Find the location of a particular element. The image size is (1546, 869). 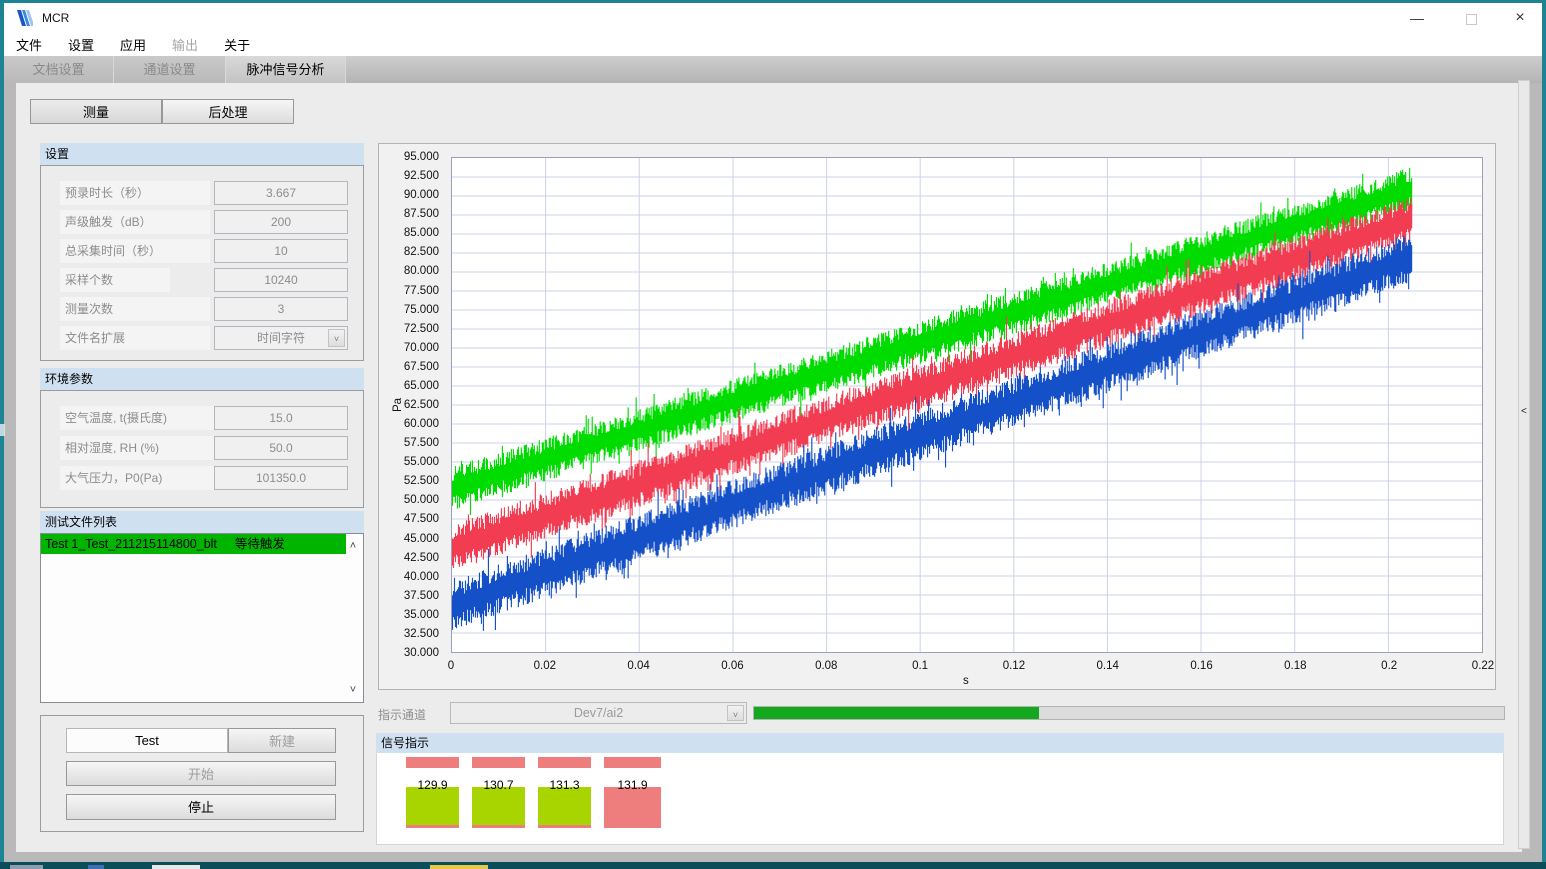

maximize-icon is located at coordinates (1471, 19).